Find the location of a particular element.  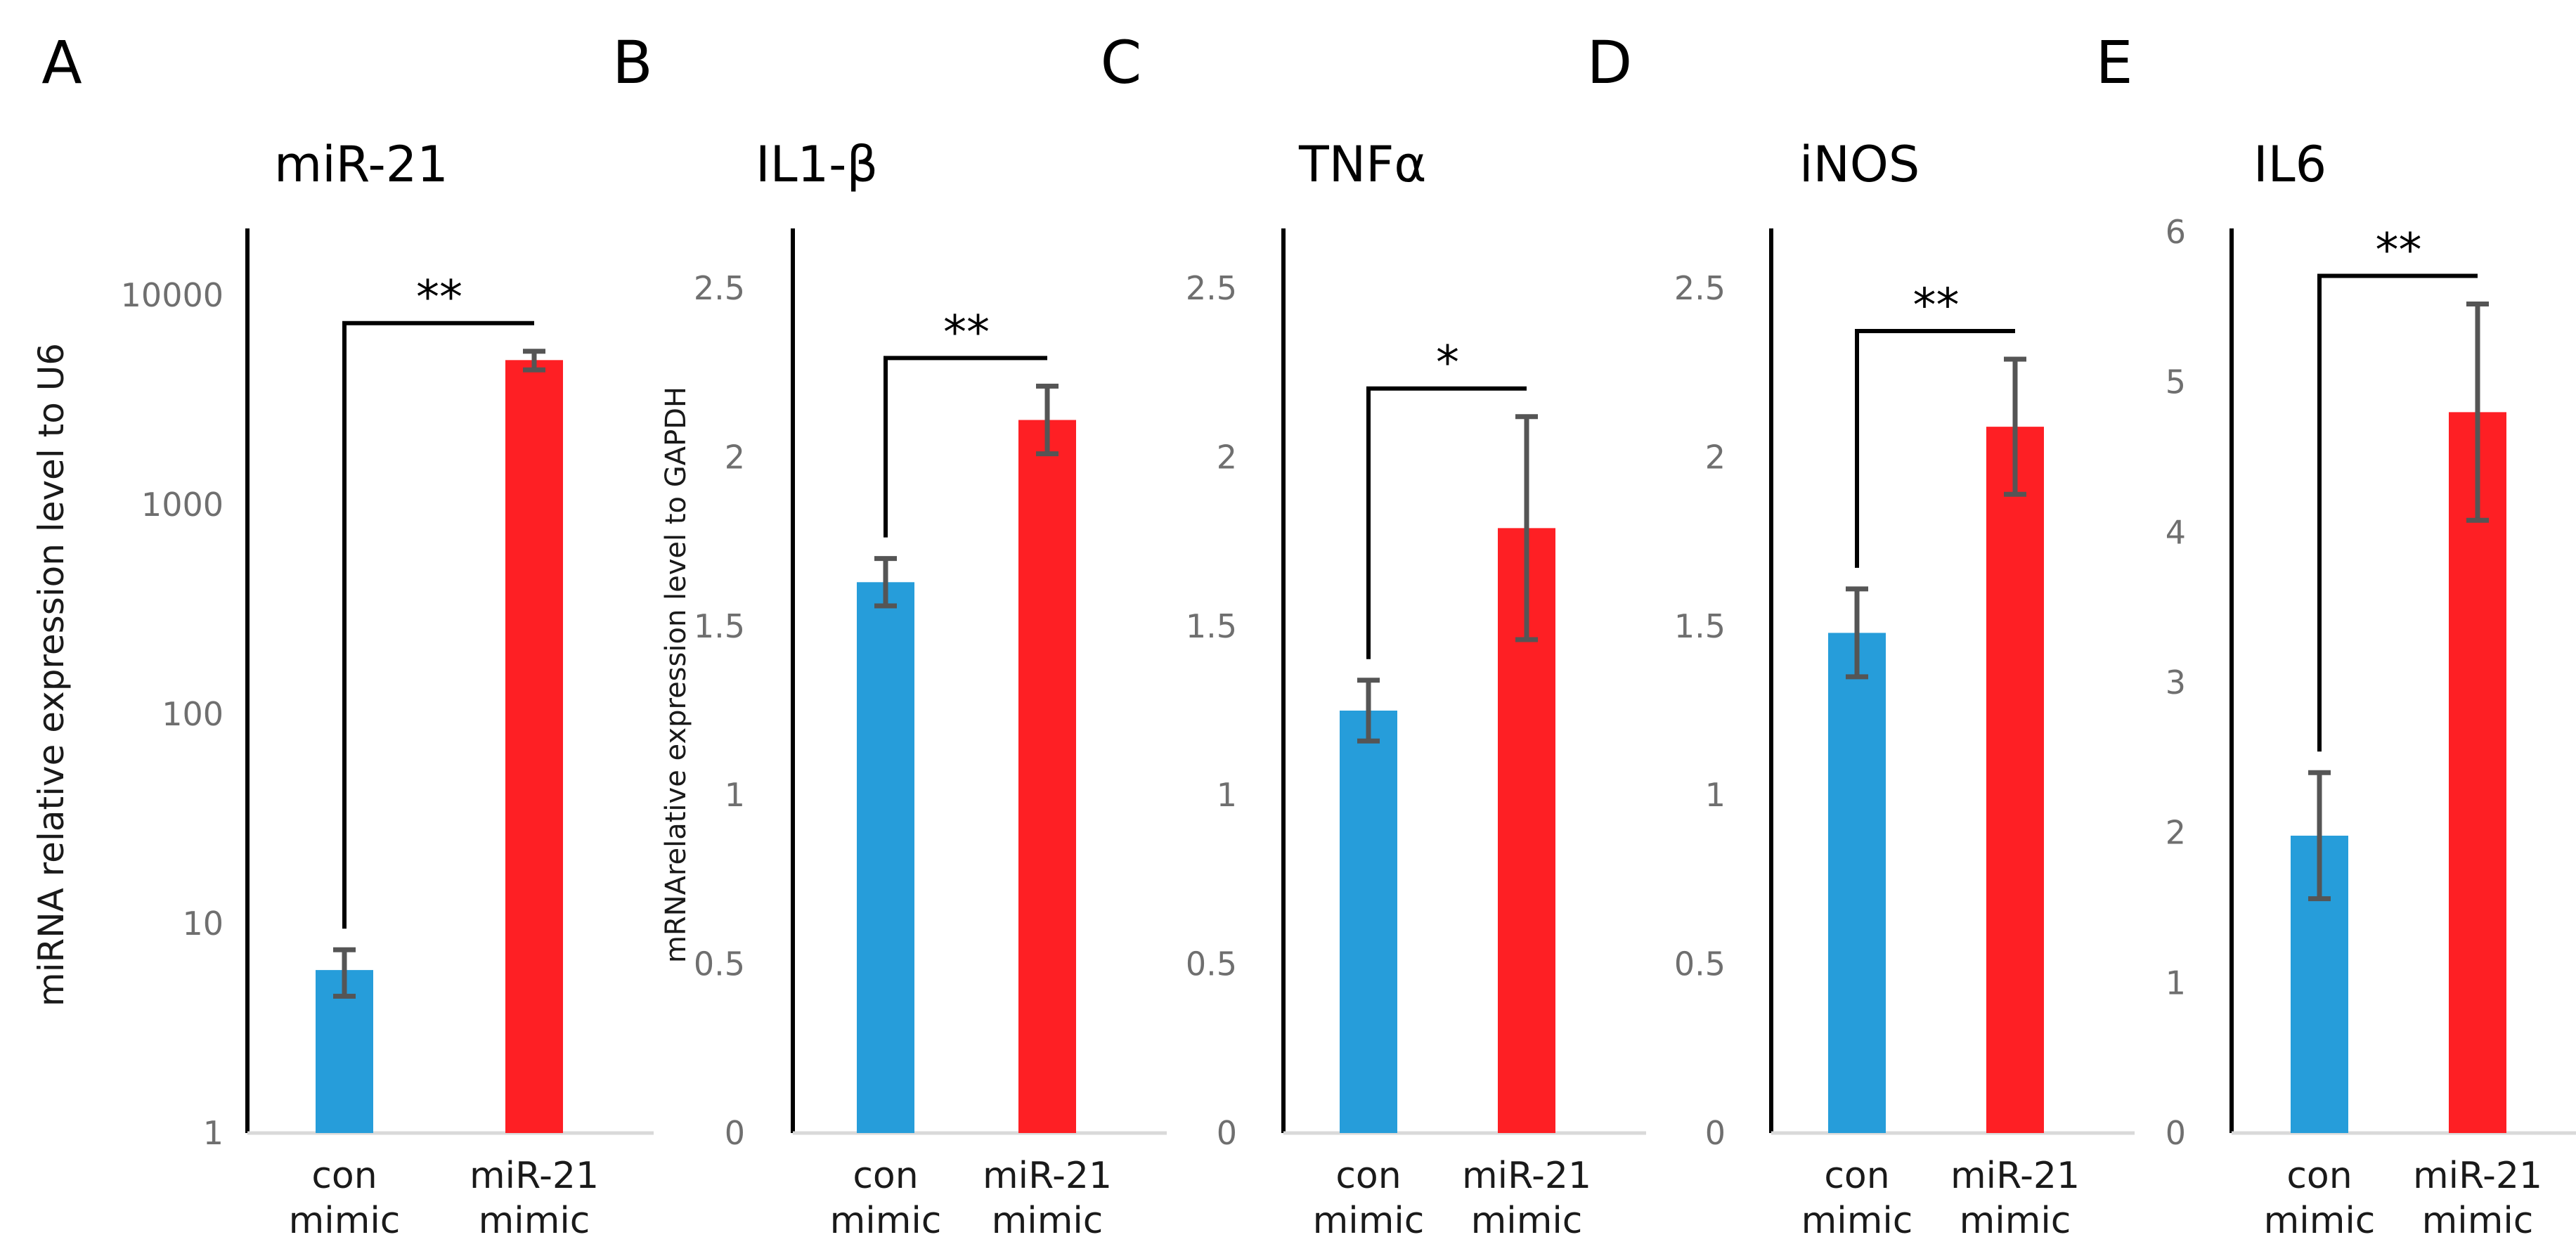

x-category-label-d: miR-21 mimic is located at coordinates (2015, 1198).